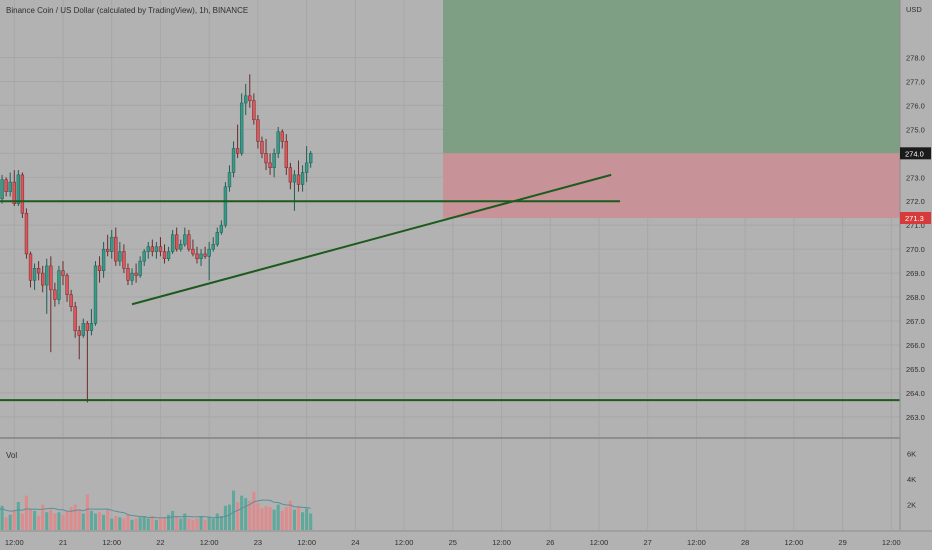 This screenshot has width=932, height=550. What do you see at coordinates (63, 542) in the screenshot?
I see `time-tick-label: 21` at bounding box center [63, 542].